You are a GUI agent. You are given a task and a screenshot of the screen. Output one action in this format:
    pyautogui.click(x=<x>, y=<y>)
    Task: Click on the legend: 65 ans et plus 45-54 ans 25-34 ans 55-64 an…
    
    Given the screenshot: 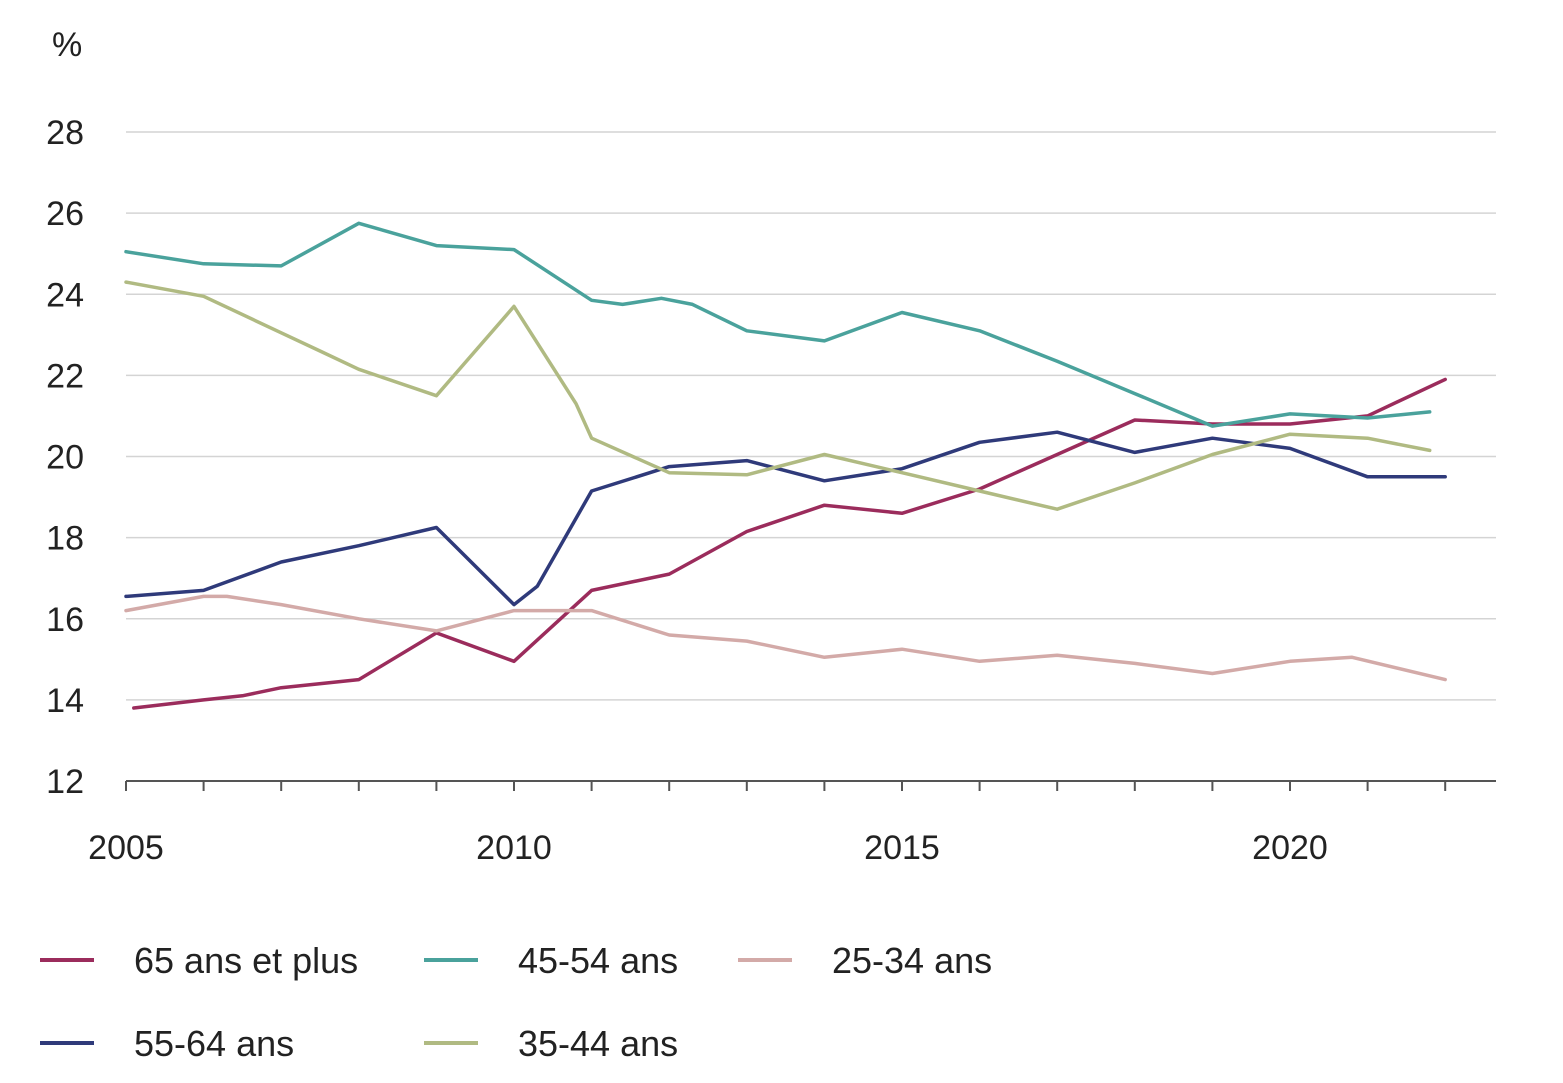 What is the action you would take?
    pyautogui.click(x=516, y=1002)
    